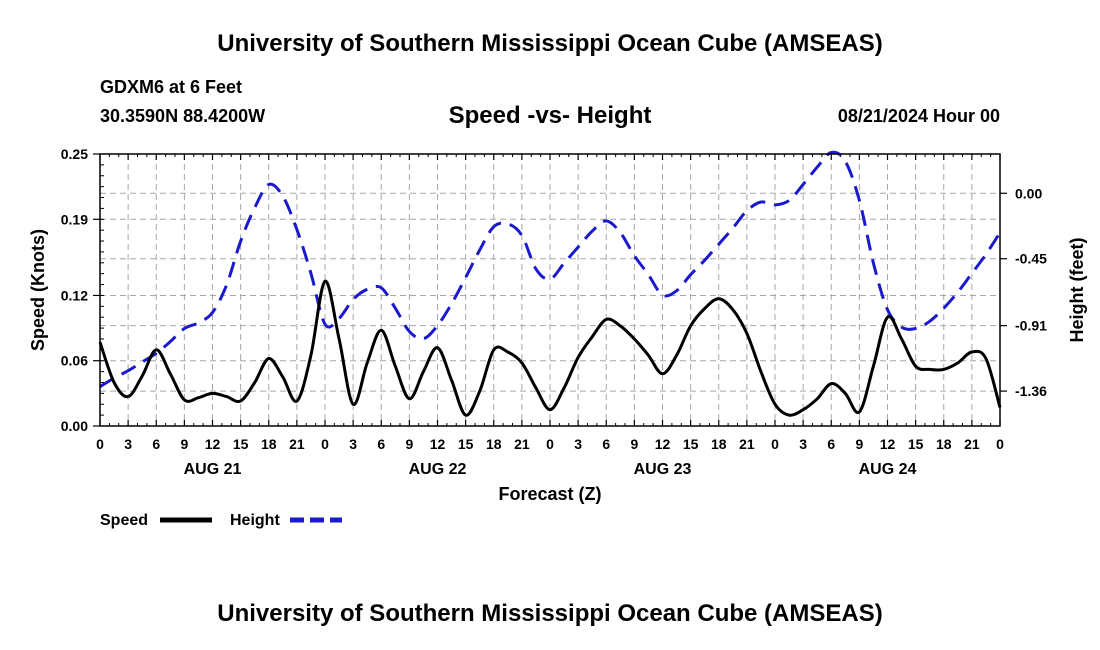 The height and width of the screenshot is (650, 1100). Describe the element at coordinates (171, 87) in the screenshot. I see `station-label: GDXM6 at 6 Feet` at that location.